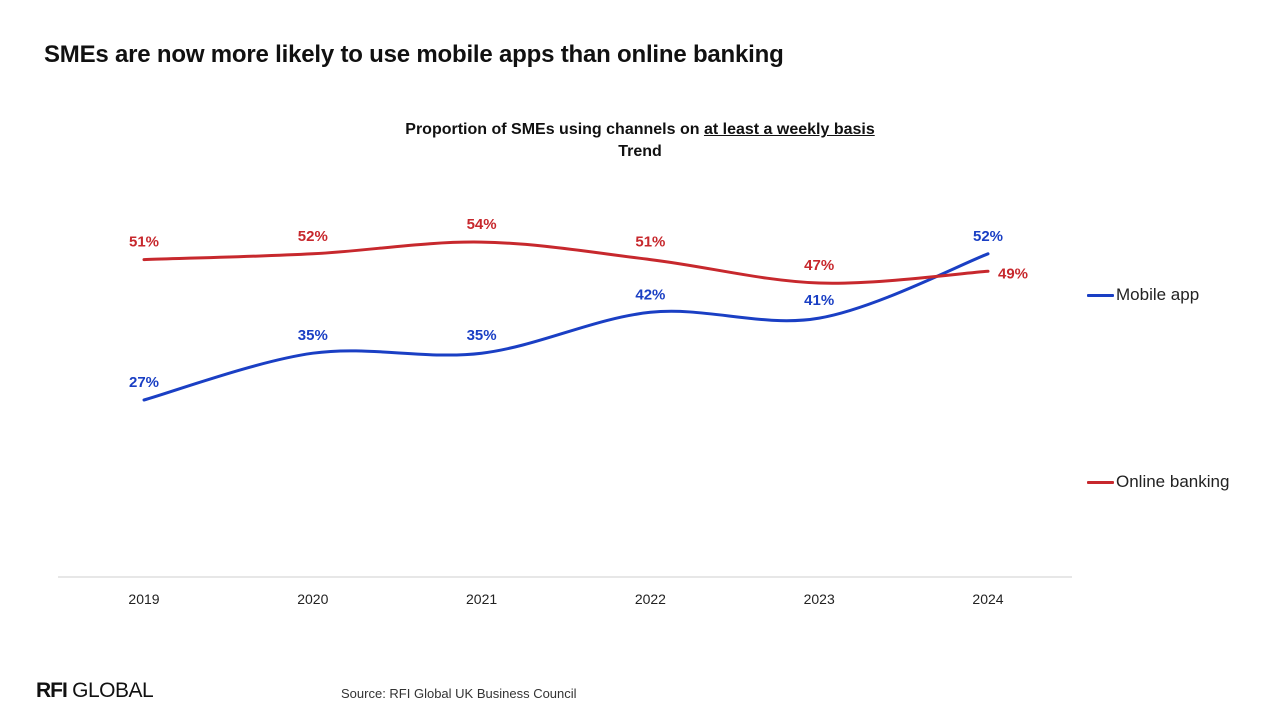  Describe the element at coordinates (459, 693) in the screenshot. I see `source-note: Source: RFI Global UK Business Council` at that location.